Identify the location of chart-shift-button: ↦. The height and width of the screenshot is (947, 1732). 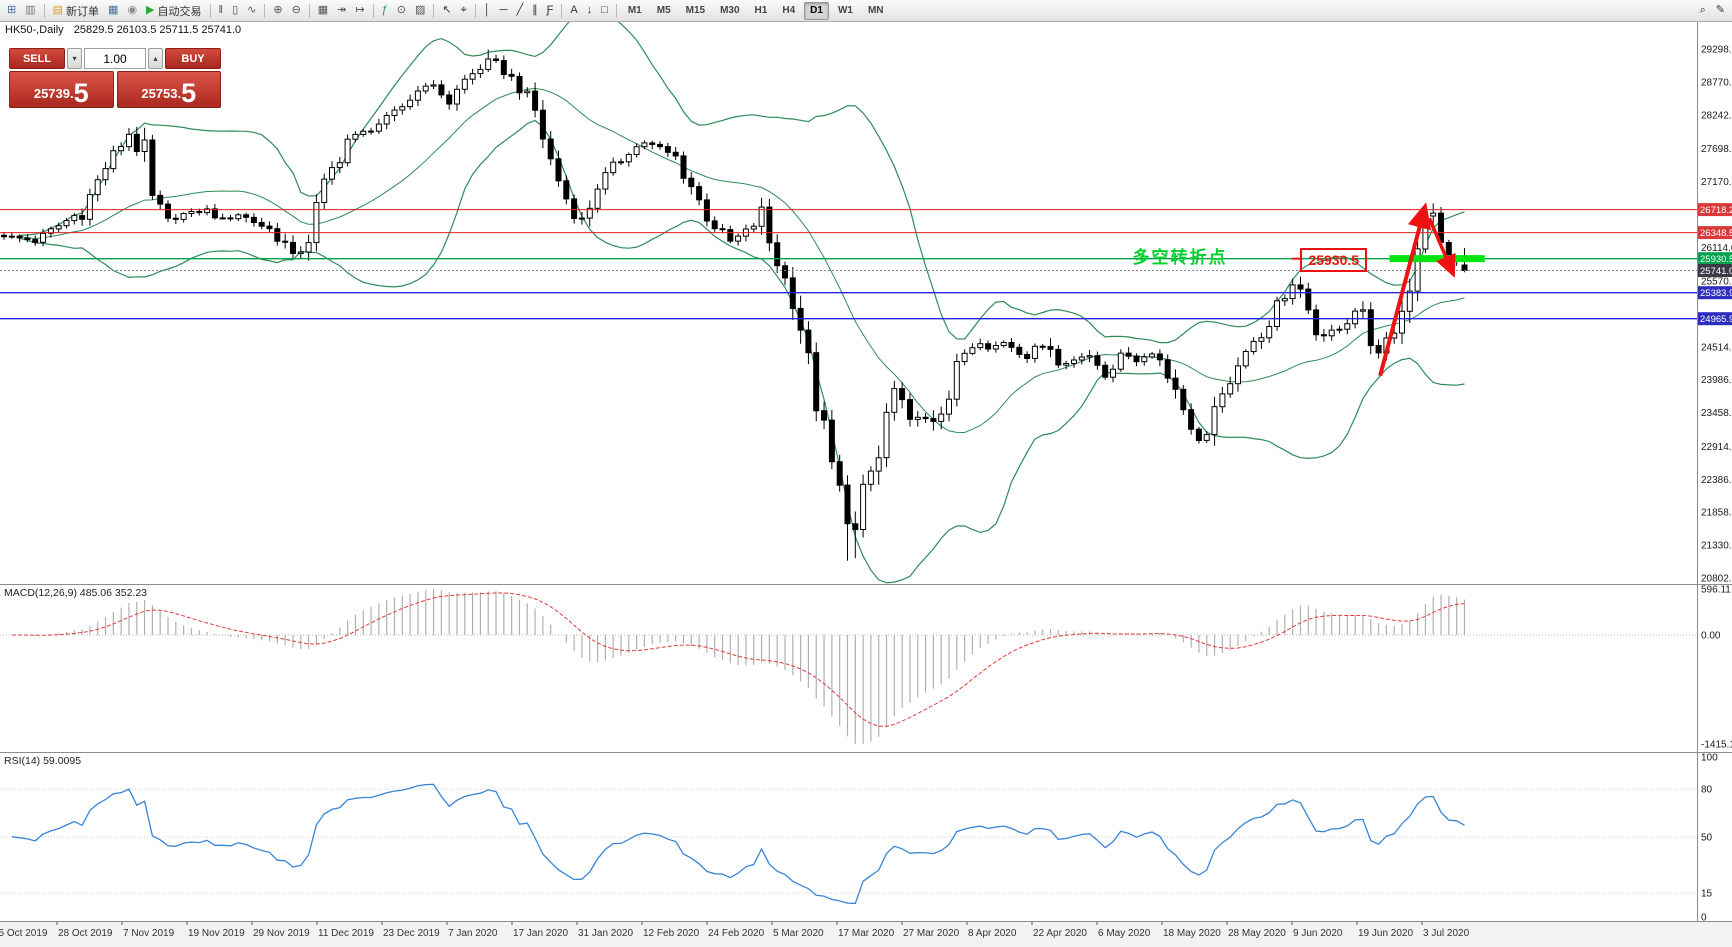
(359, 10).